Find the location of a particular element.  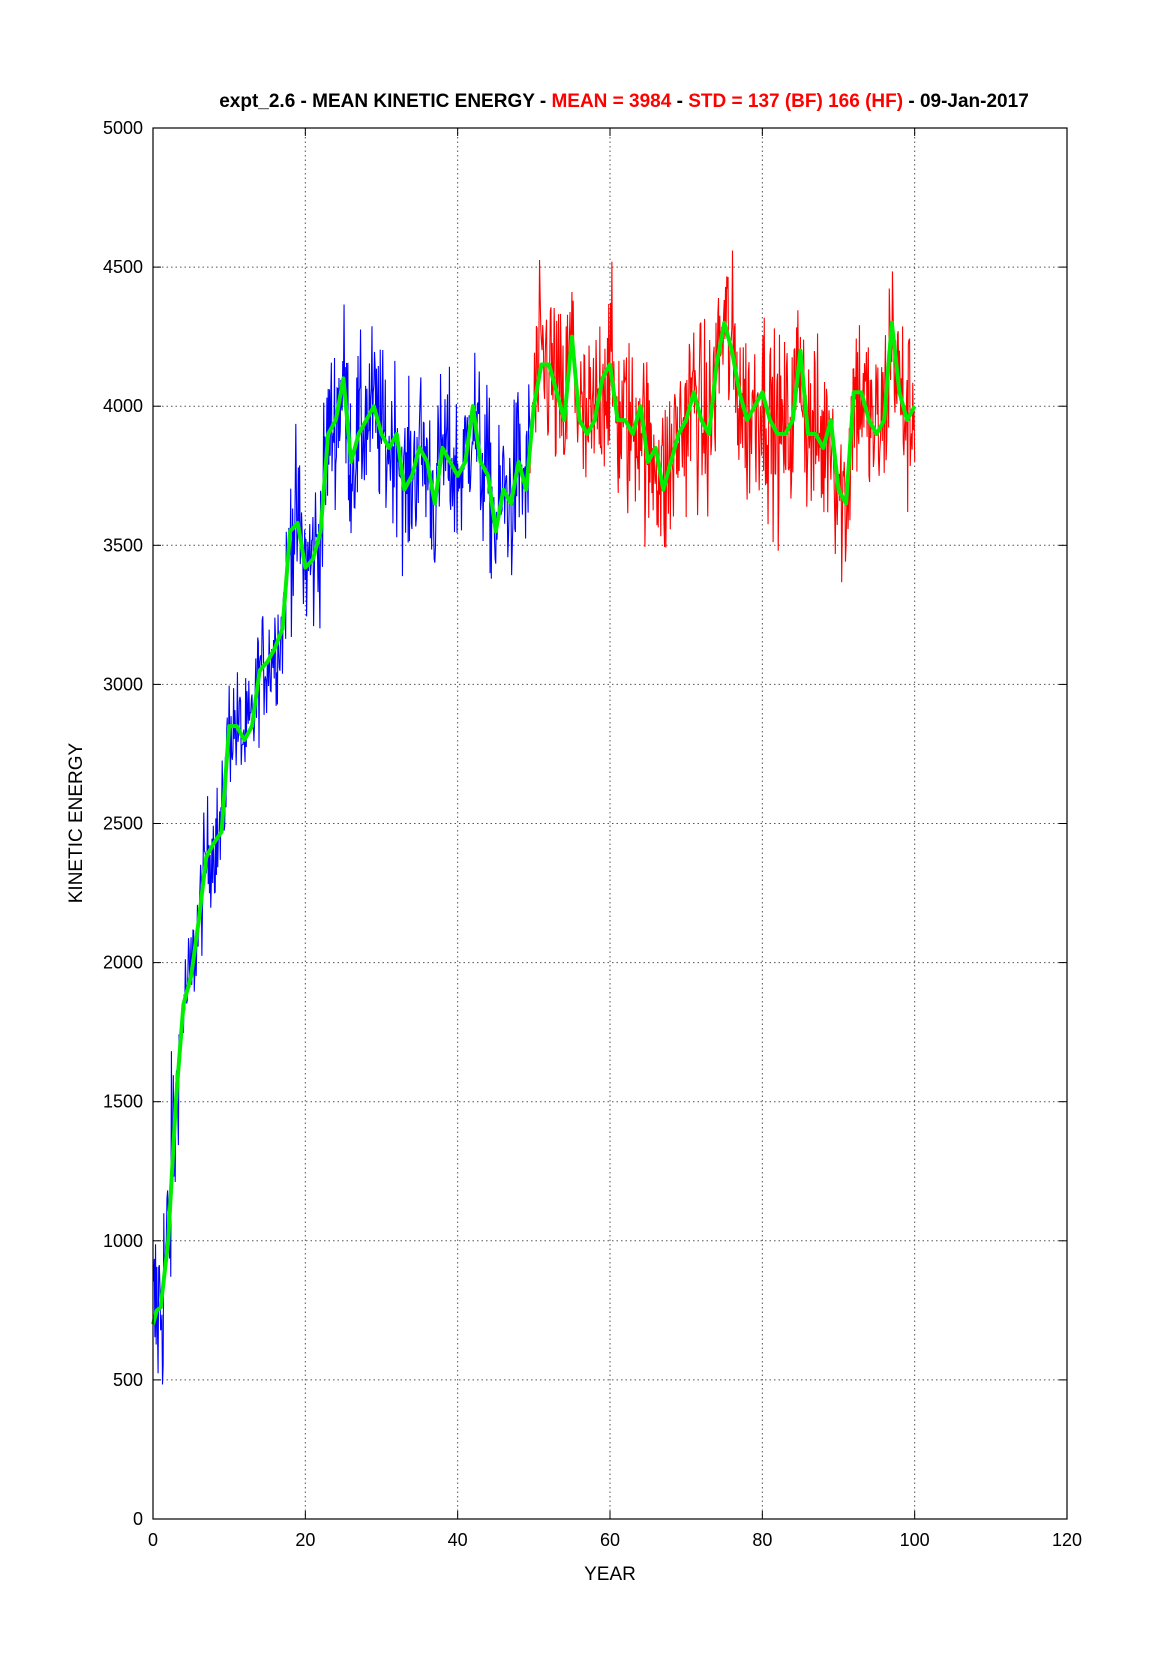

x-tick-label: 40 is located at coordinates (458, 1540).